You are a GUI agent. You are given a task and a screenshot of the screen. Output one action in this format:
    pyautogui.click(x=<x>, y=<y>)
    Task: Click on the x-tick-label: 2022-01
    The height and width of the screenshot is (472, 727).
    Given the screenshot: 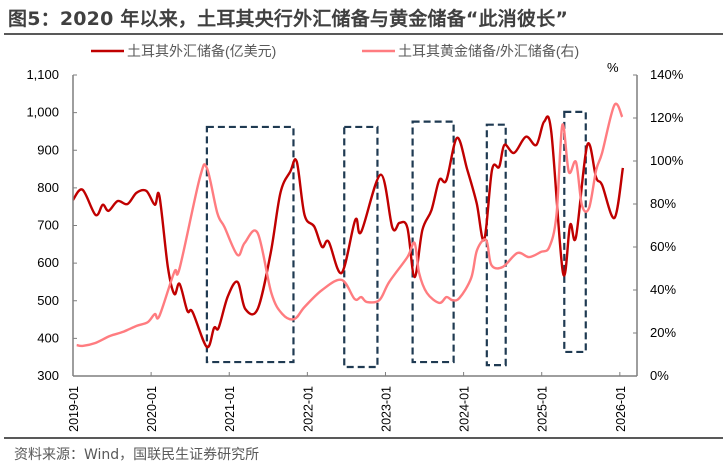 What is the action you would take?
    pyautogui.click(x=308, y=409)
    